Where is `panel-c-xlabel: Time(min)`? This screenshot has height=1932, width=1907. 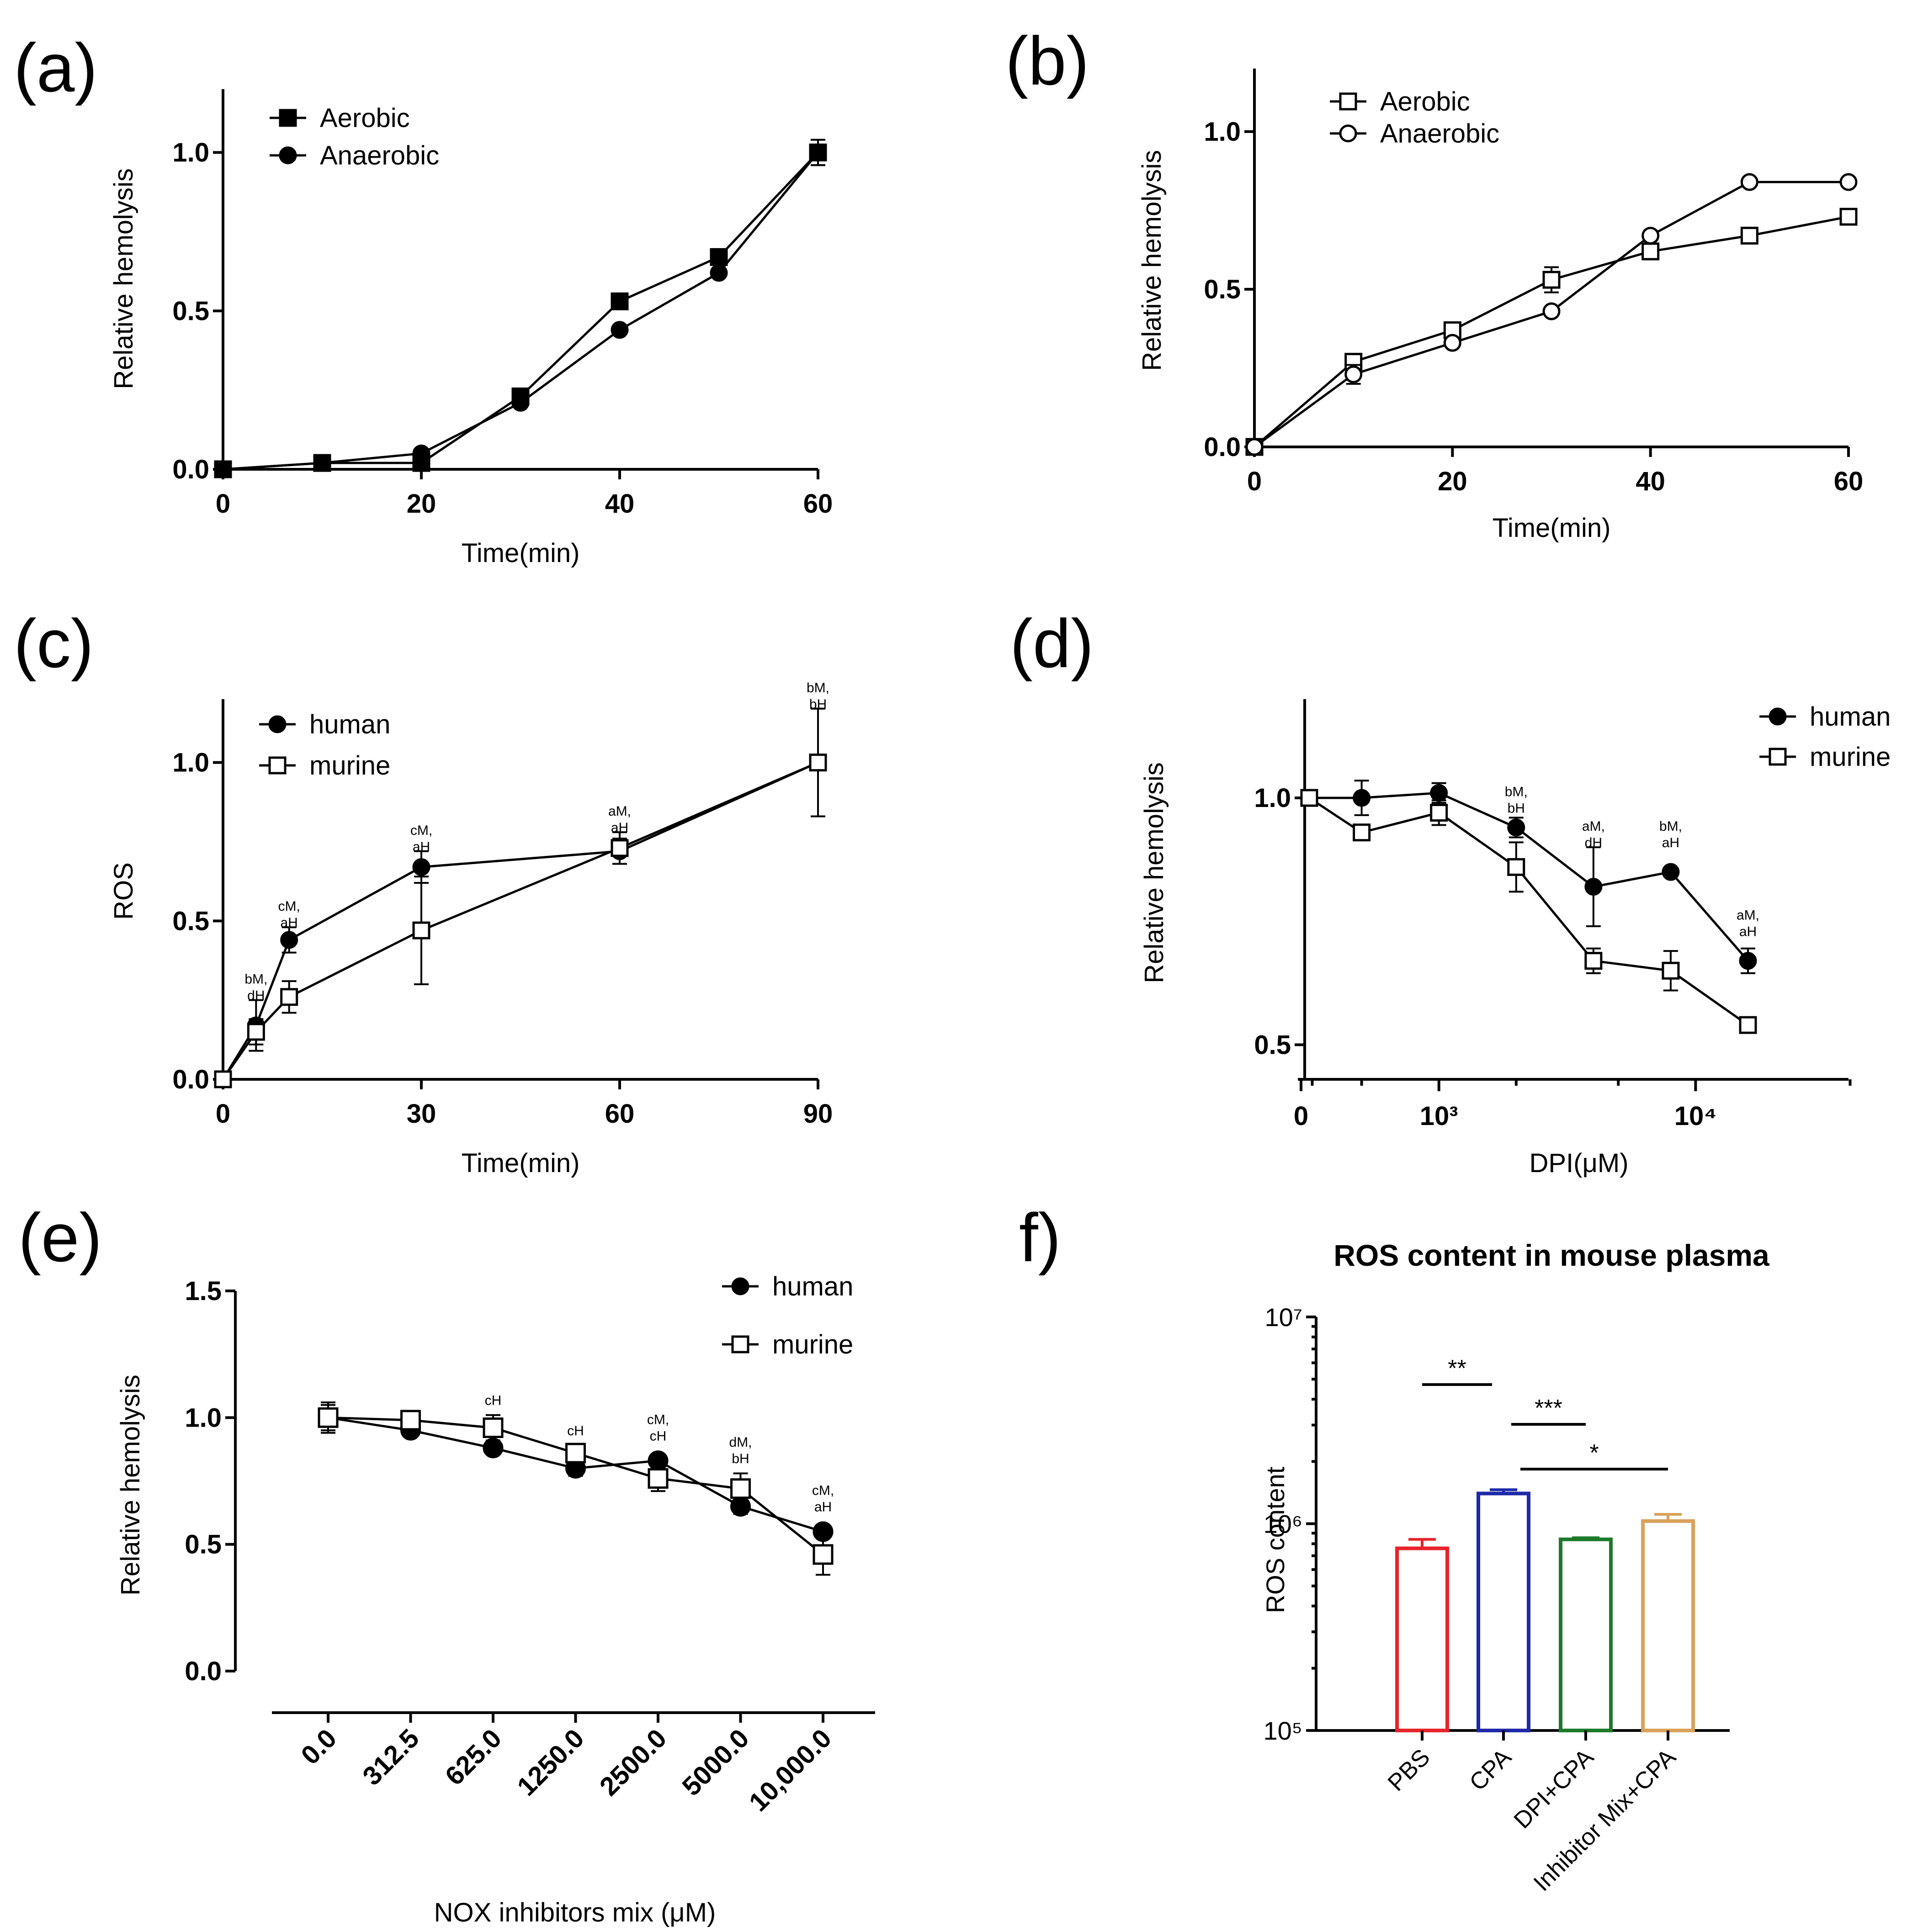 panel-c-xlabel: Time(min) is located at coordinates (521, 1163).